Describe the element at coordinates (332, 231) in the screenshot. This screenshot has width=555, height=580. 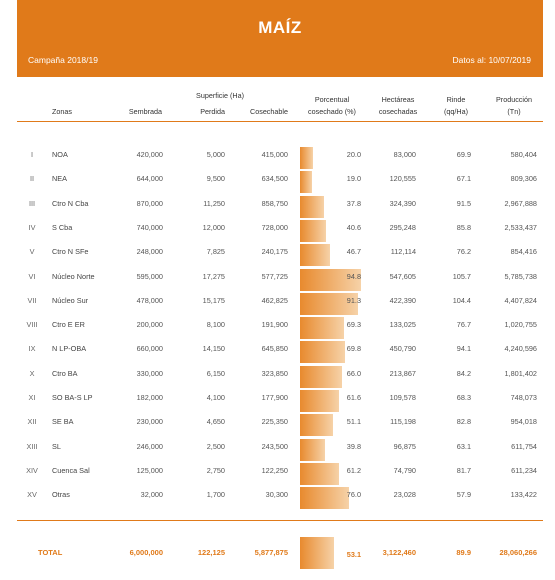
I see `pct-cell: 40.6` at that location.